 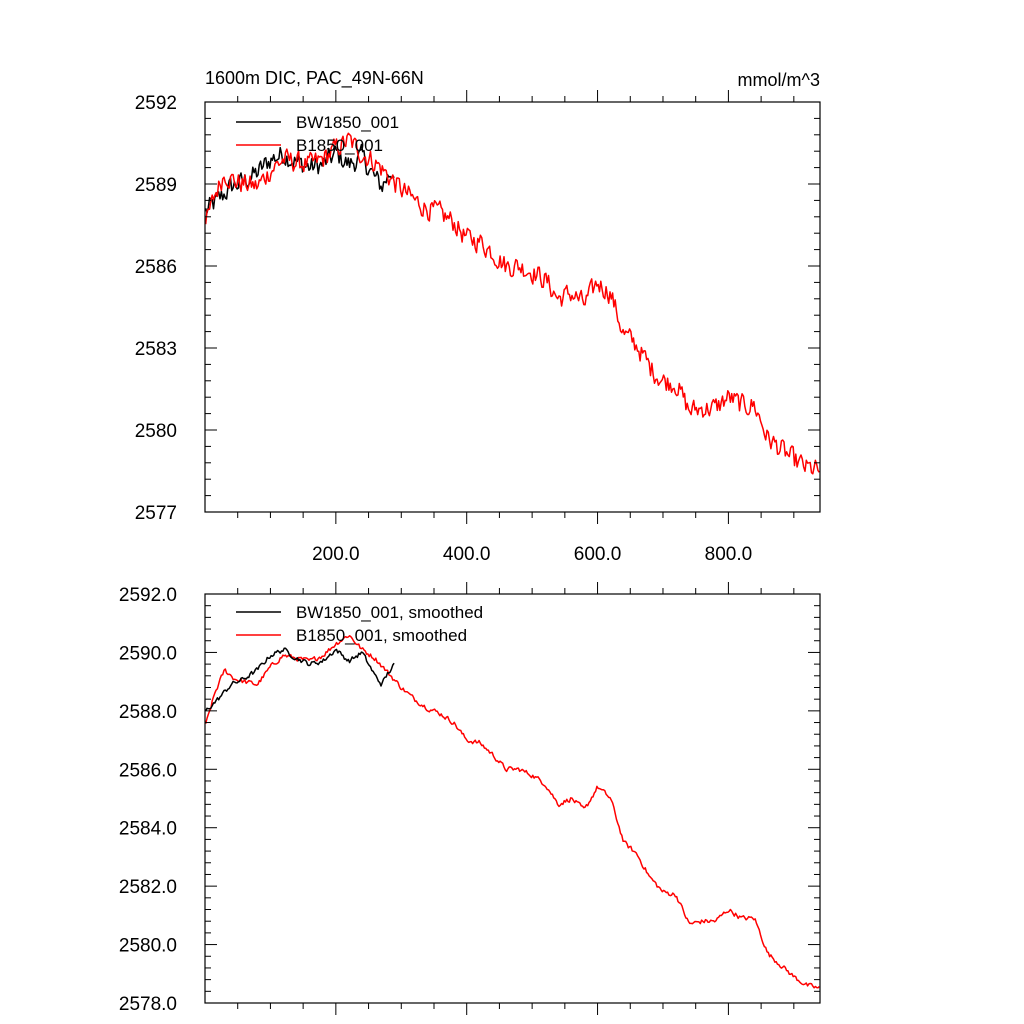 I want to click on y-tick-label: 2580, so click(x=156, y=431).